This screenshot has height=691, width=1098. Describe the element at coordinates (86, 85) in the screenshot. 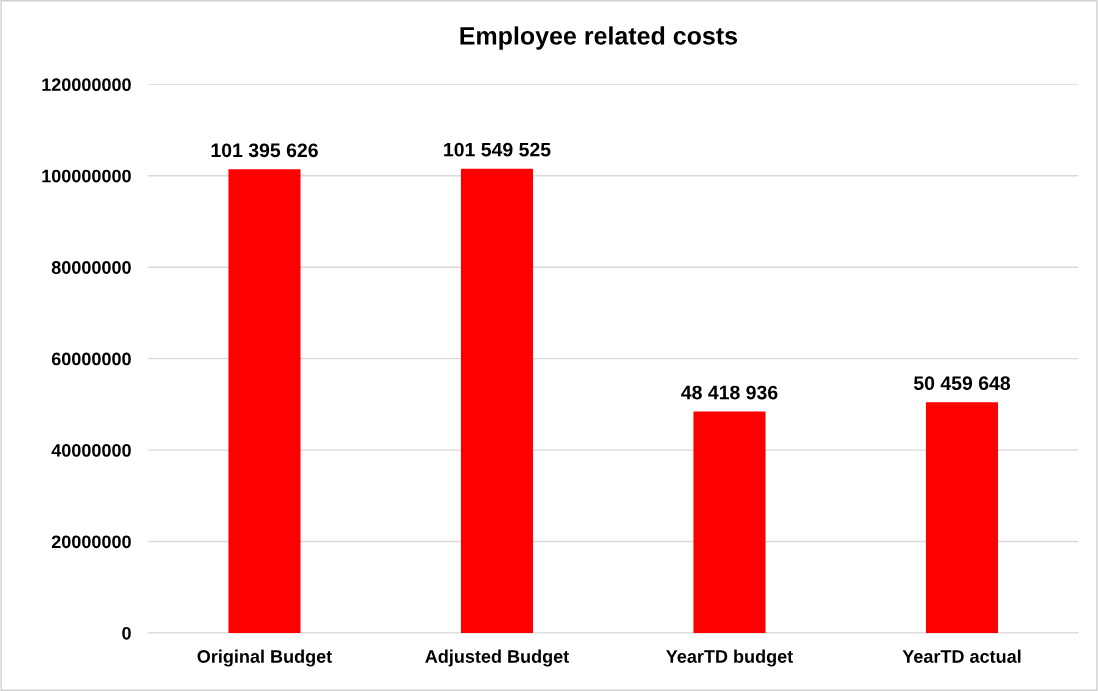

I see `y-tick-label: 120000000` at that location.